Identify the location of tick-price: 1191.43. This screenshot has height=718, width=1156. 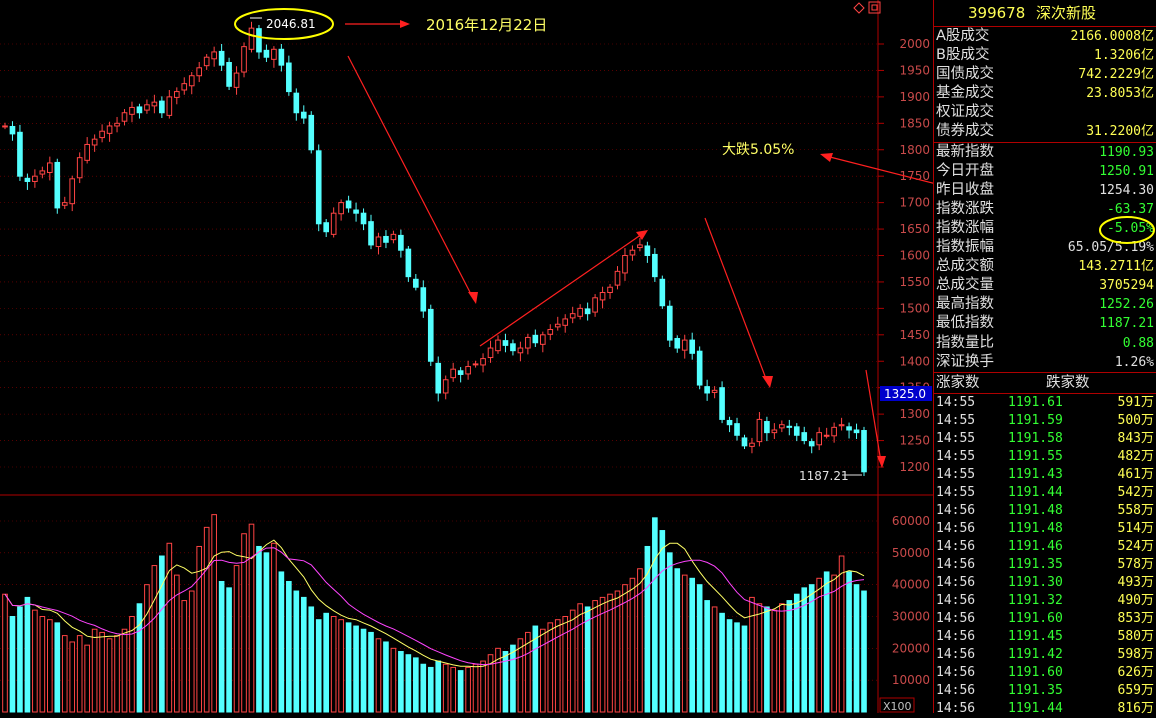
(1035, 474).